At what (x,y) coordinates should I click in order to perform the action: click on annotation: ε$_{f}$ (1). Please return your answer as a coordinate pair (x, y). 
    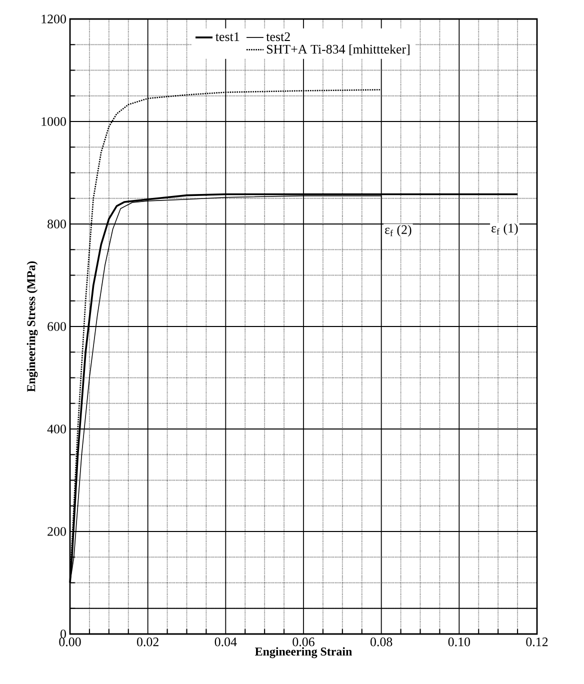
    Looking at the image, I should click on (505, 229).